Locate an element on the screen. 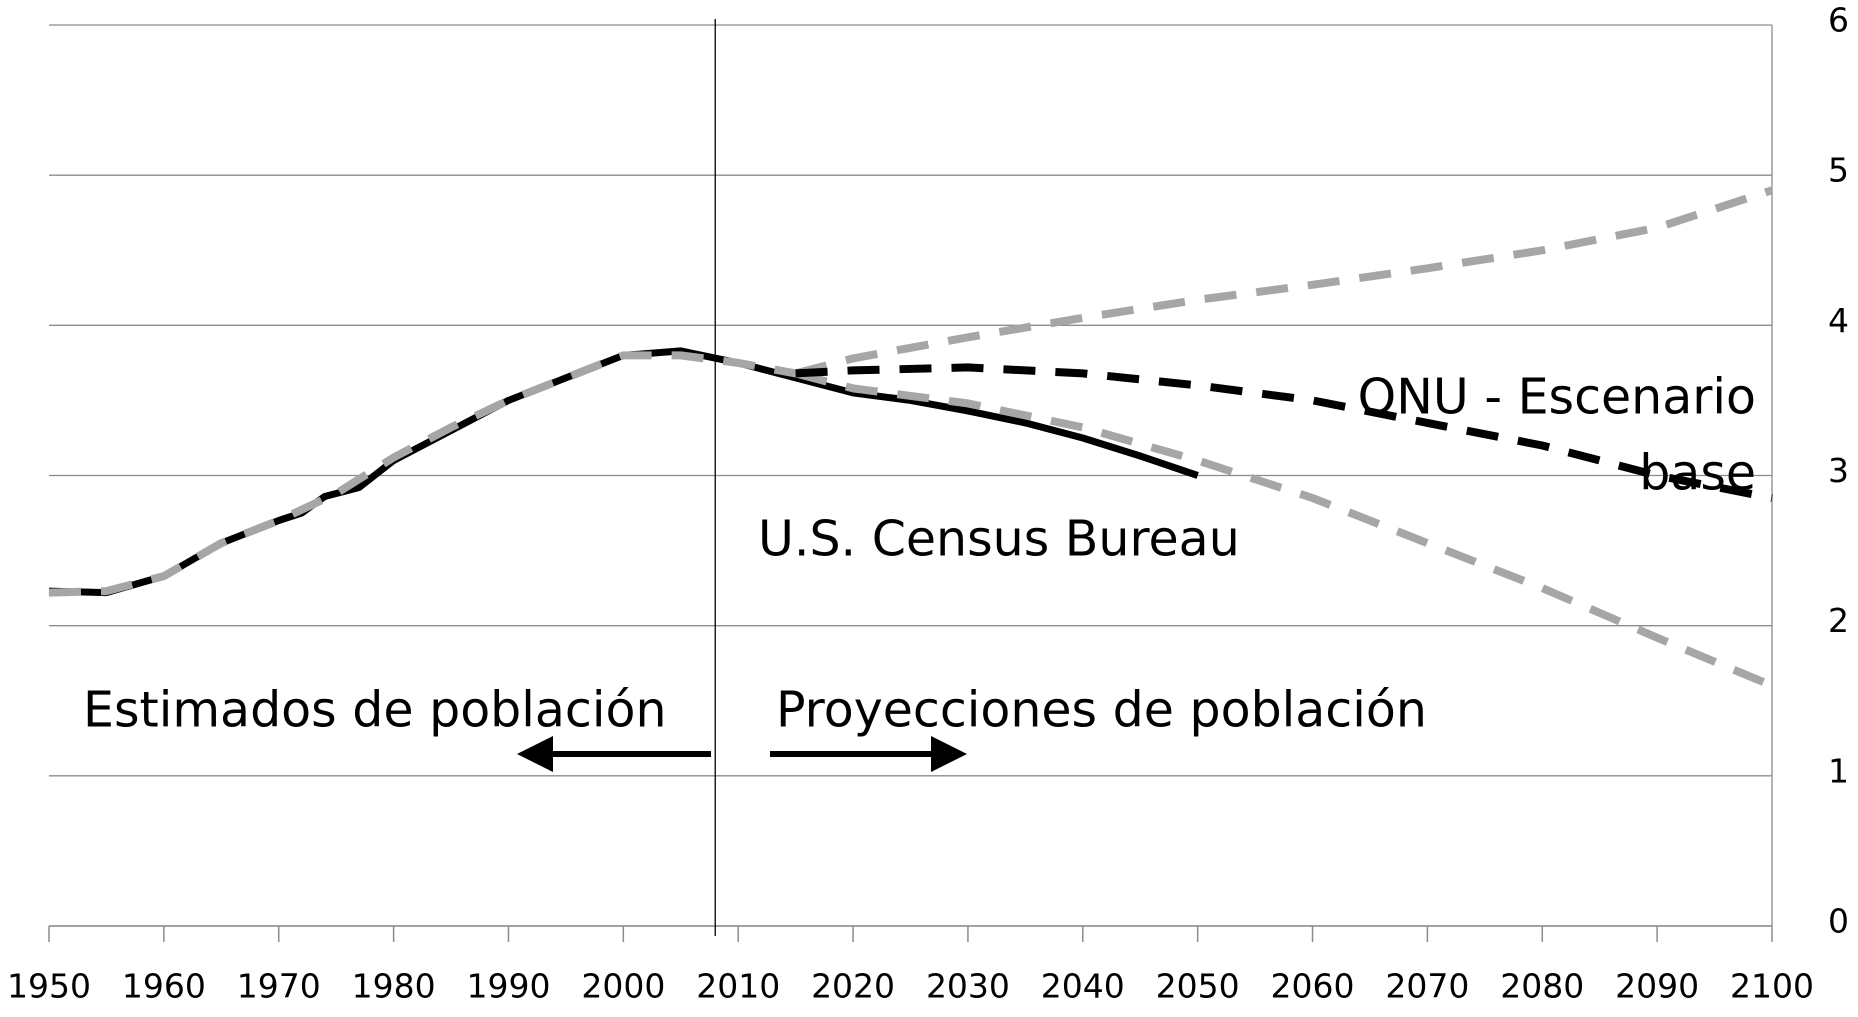 The height and width of the screenshot is (1017, 1858). x-tick-label: 2010 is located at coordinates (738, 986).